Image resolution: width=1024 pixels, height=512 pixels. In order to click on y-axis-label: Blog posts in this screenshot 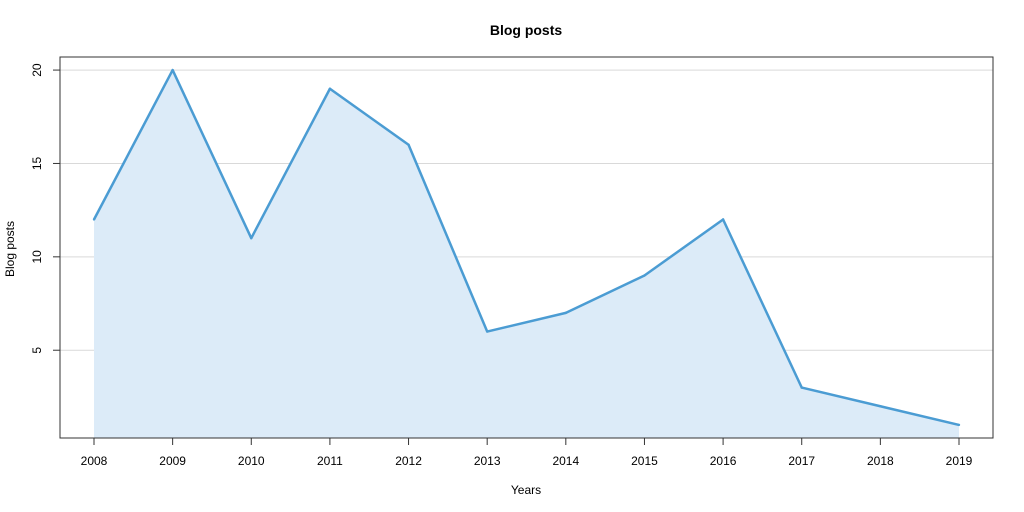, I will do `click(10, 249)`.